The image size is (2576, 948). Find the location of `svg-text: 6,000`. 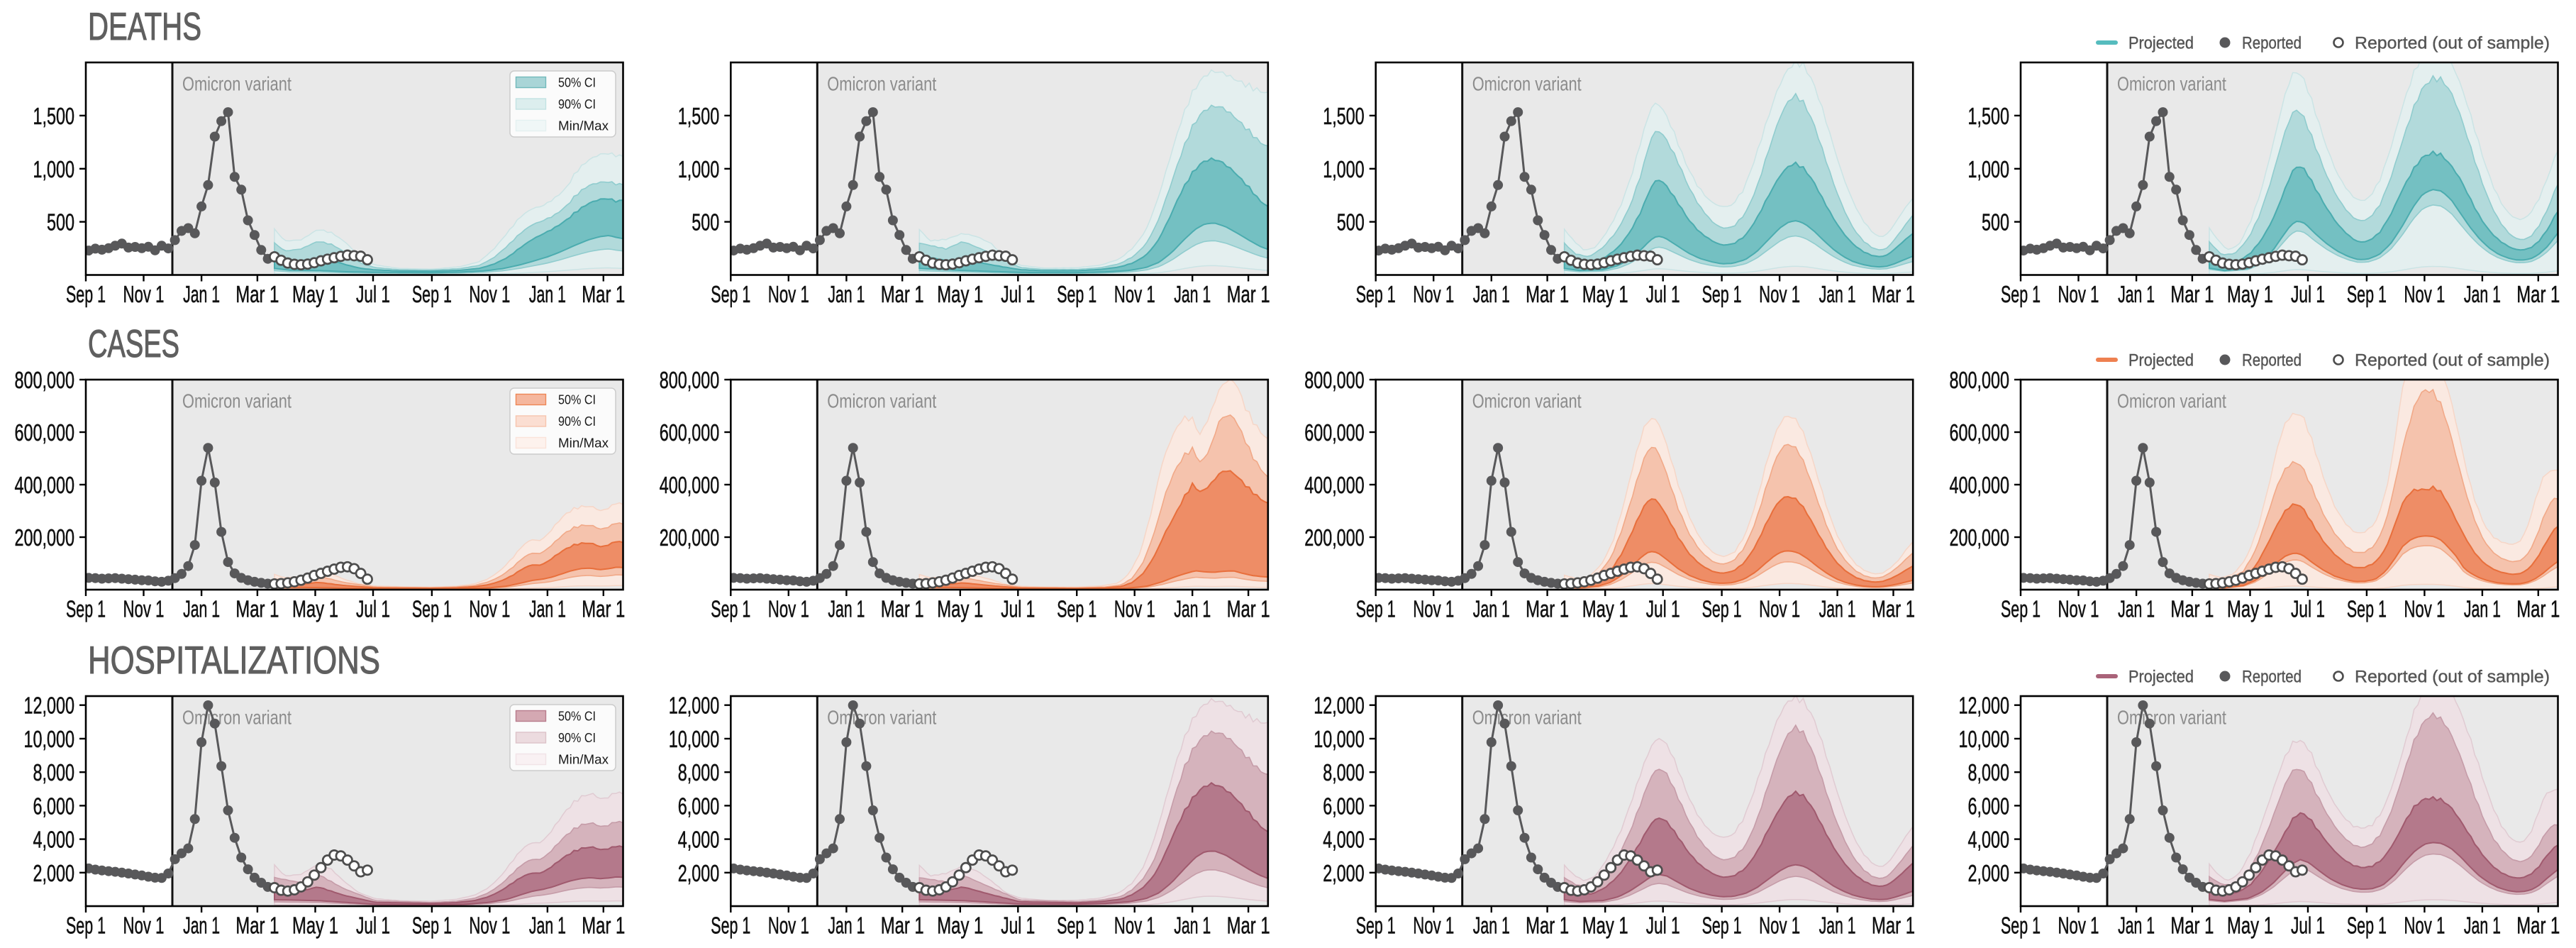

svg-text: 6,000 is located at coordinates (1989, 806).